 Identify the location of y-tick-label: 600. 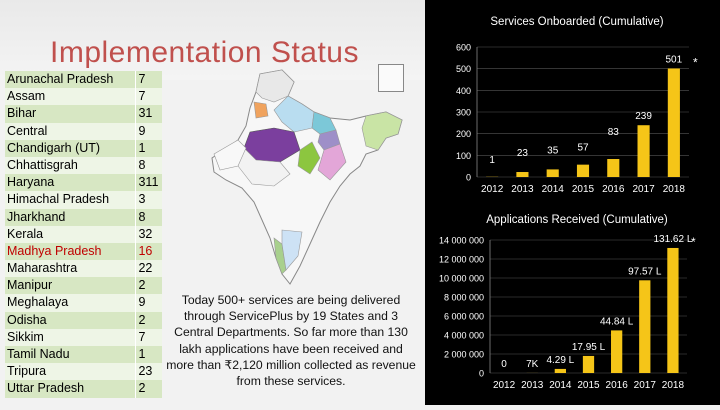
(463, 48).